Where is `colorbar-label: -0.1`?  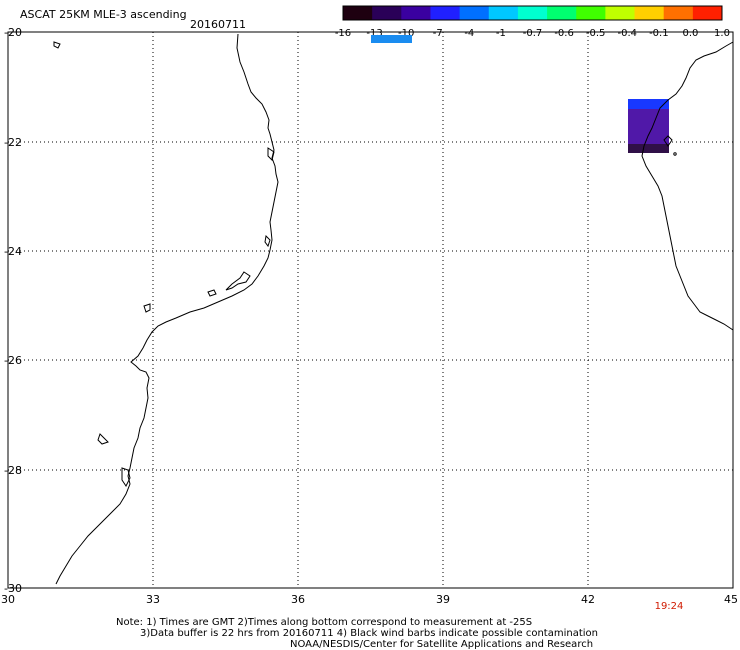 colorbar-label: -0.1 is located at coordinates (659, 33).